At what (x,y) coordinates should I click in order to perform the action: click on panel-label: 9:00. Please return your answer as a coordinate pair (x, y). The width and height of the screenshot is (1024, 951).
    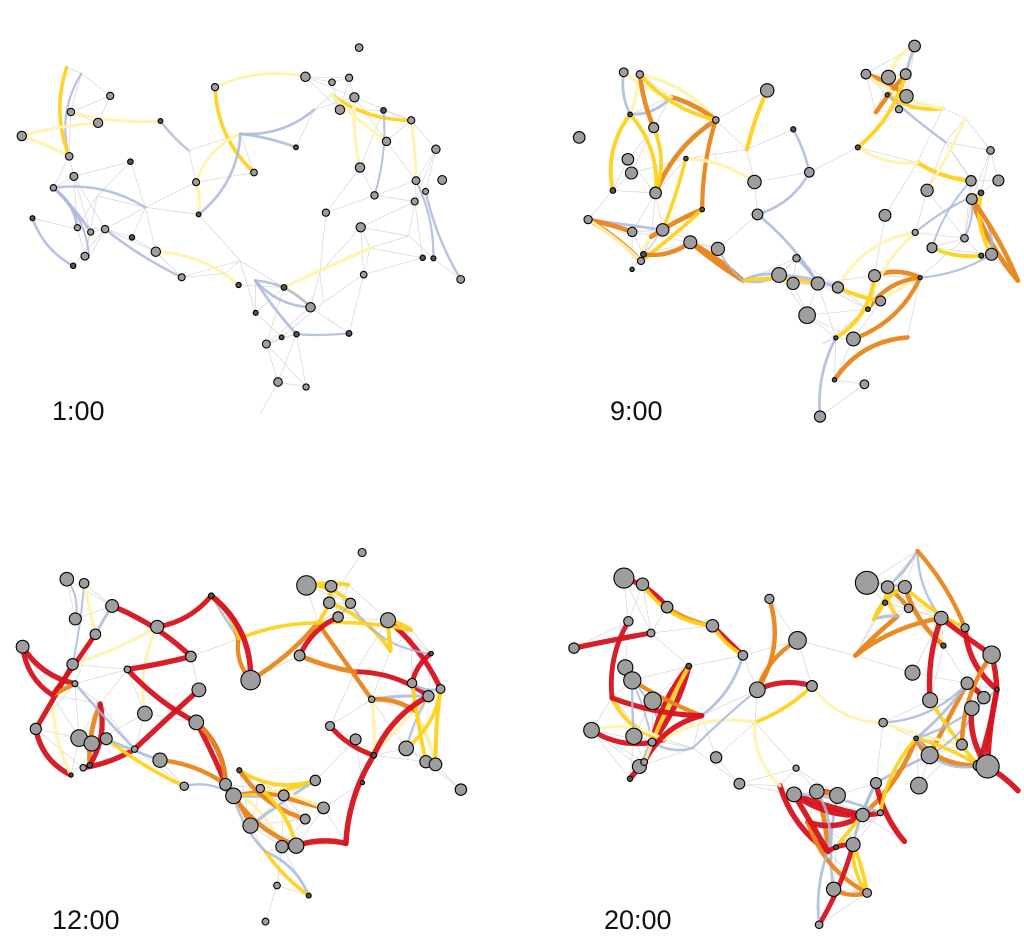
    Looking at the image, I should click on (636, 411).